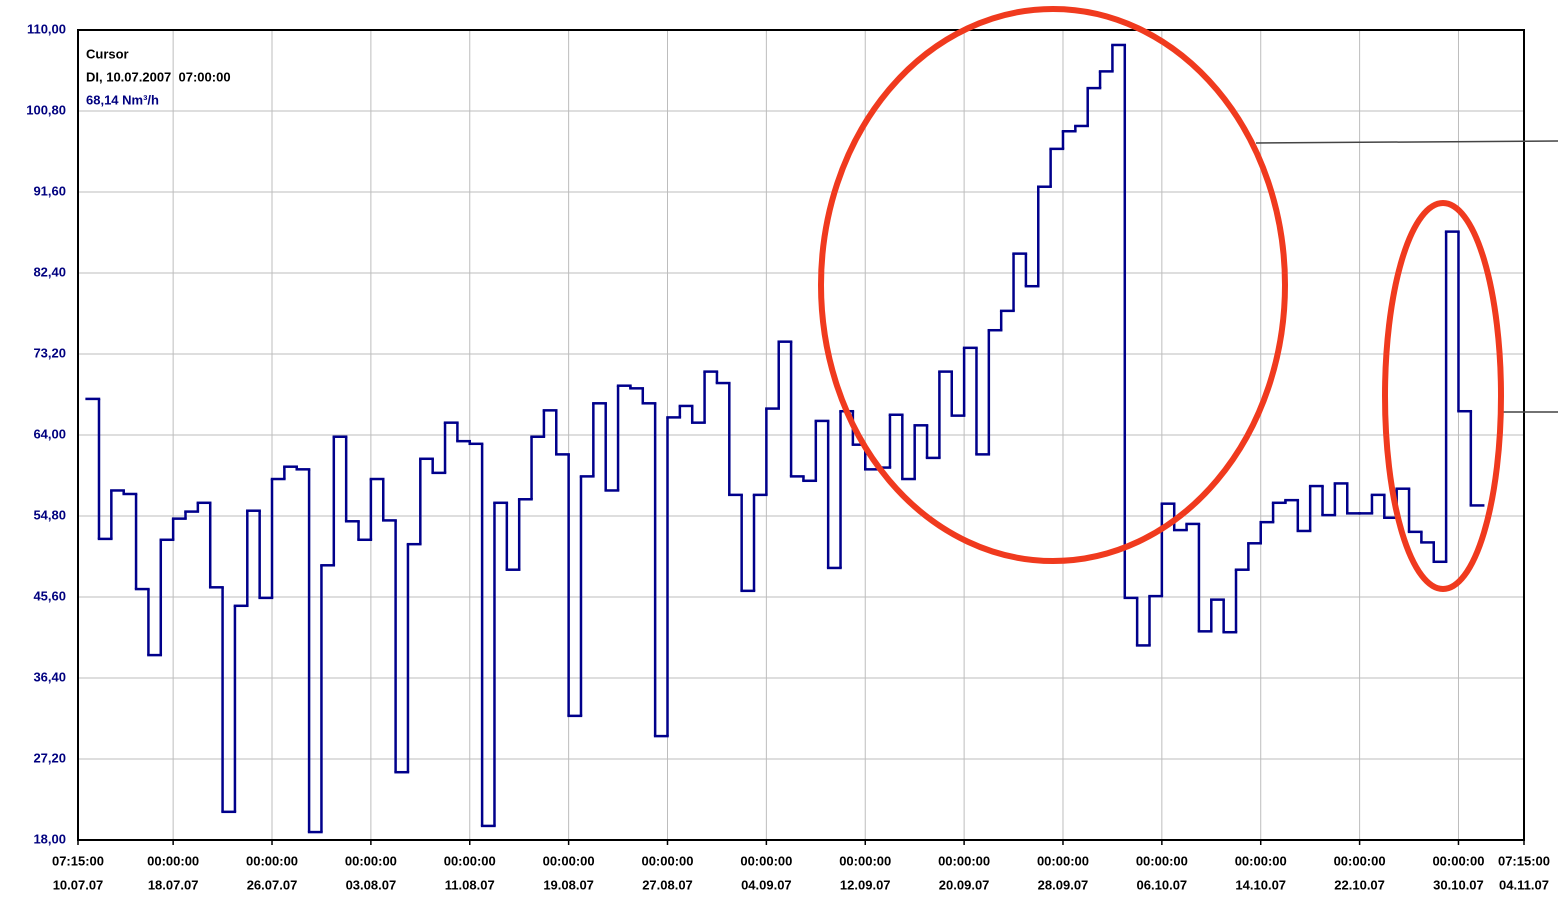 The width and height of the screenshot is (1558, 899). Describe the element at coordinates (49, 271) in the screenshot. I see `y-tick-label: 82,40` at that location.